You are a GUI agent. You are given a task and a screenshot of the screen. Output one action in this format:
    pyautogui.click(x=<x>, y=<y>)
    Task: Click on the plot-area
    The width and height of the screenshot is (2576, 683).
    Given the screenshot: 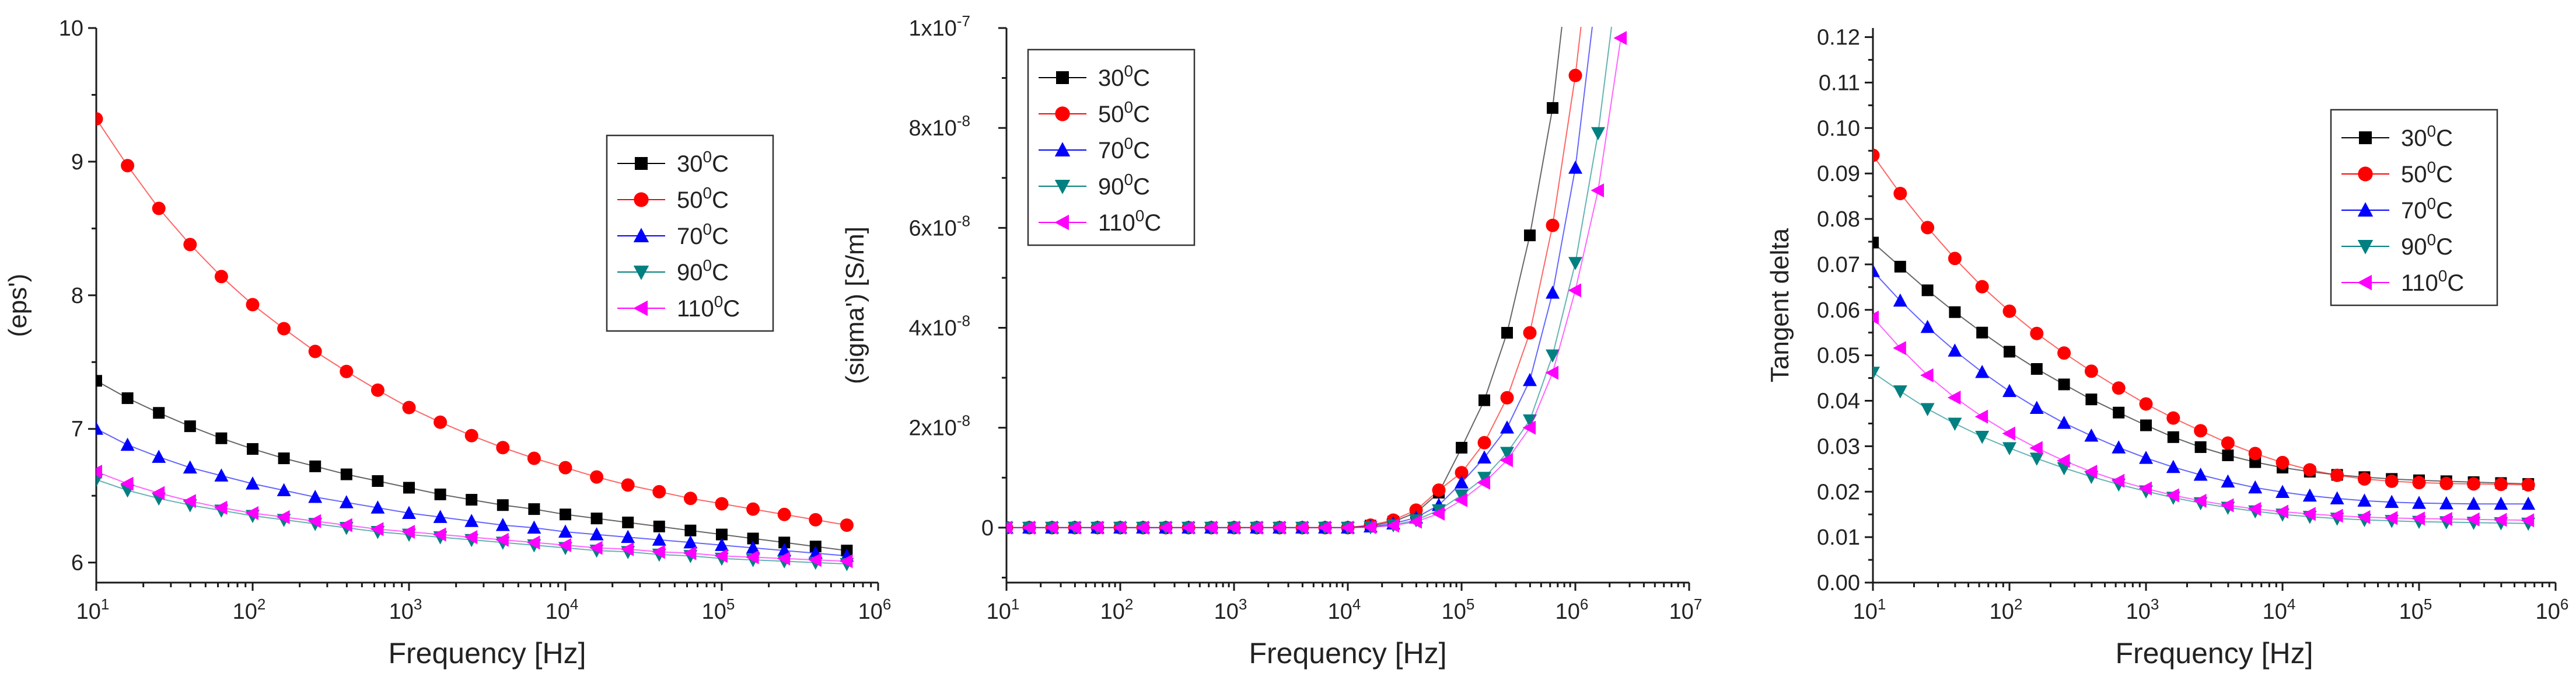 What is the action you would take?
    pyautogui.click(x=2204, y=340)
    